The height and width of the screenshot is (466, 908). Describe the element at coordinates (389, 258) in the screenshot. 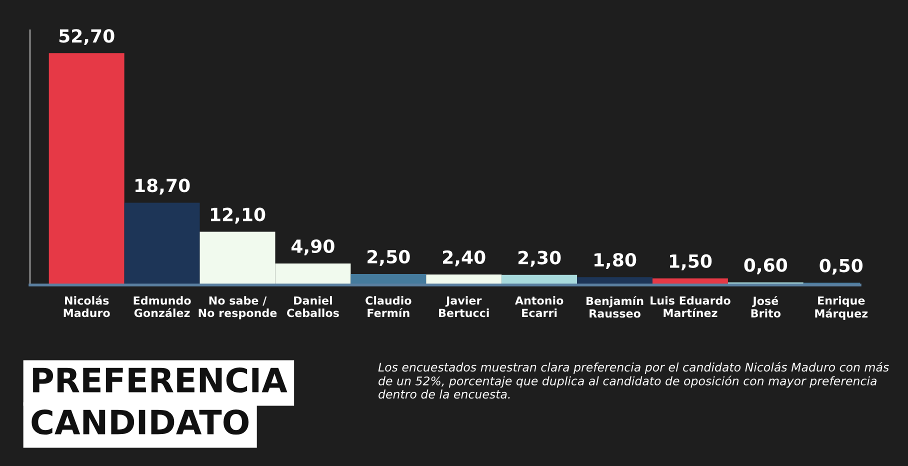

I see `data-label: 2,50` at that location.